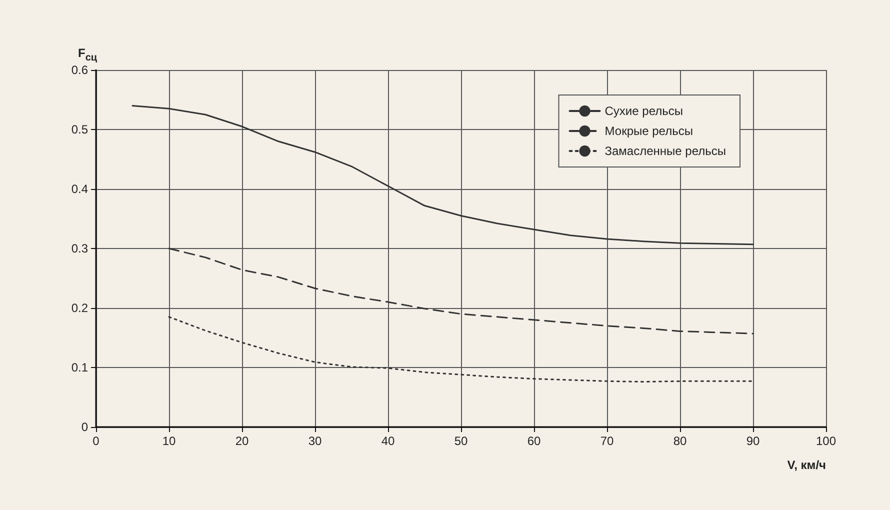 The width and height of the screenshot is (890, 510). I want to click on x-tick-label: 20, so click(242, 441).